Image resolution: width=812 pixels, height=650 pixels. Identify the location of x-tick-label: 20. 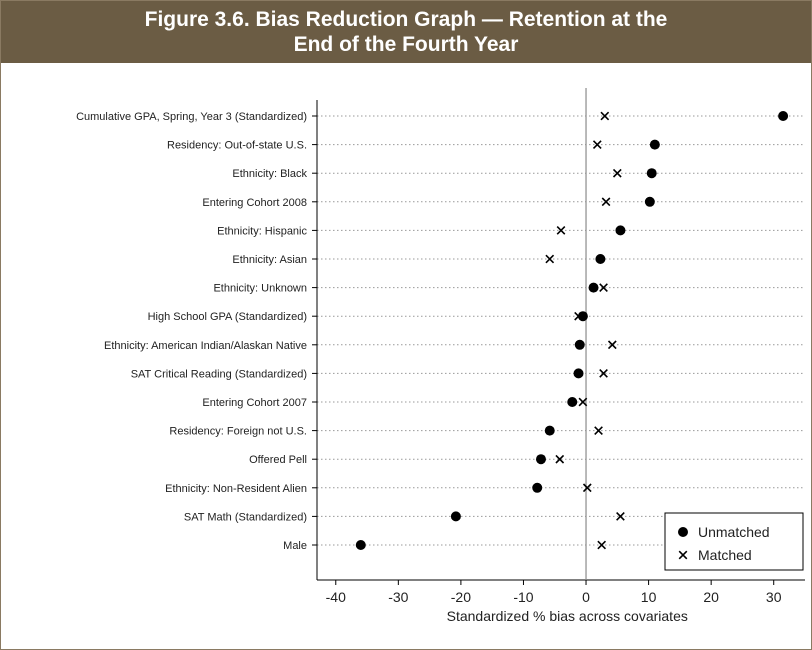
(711, 597).